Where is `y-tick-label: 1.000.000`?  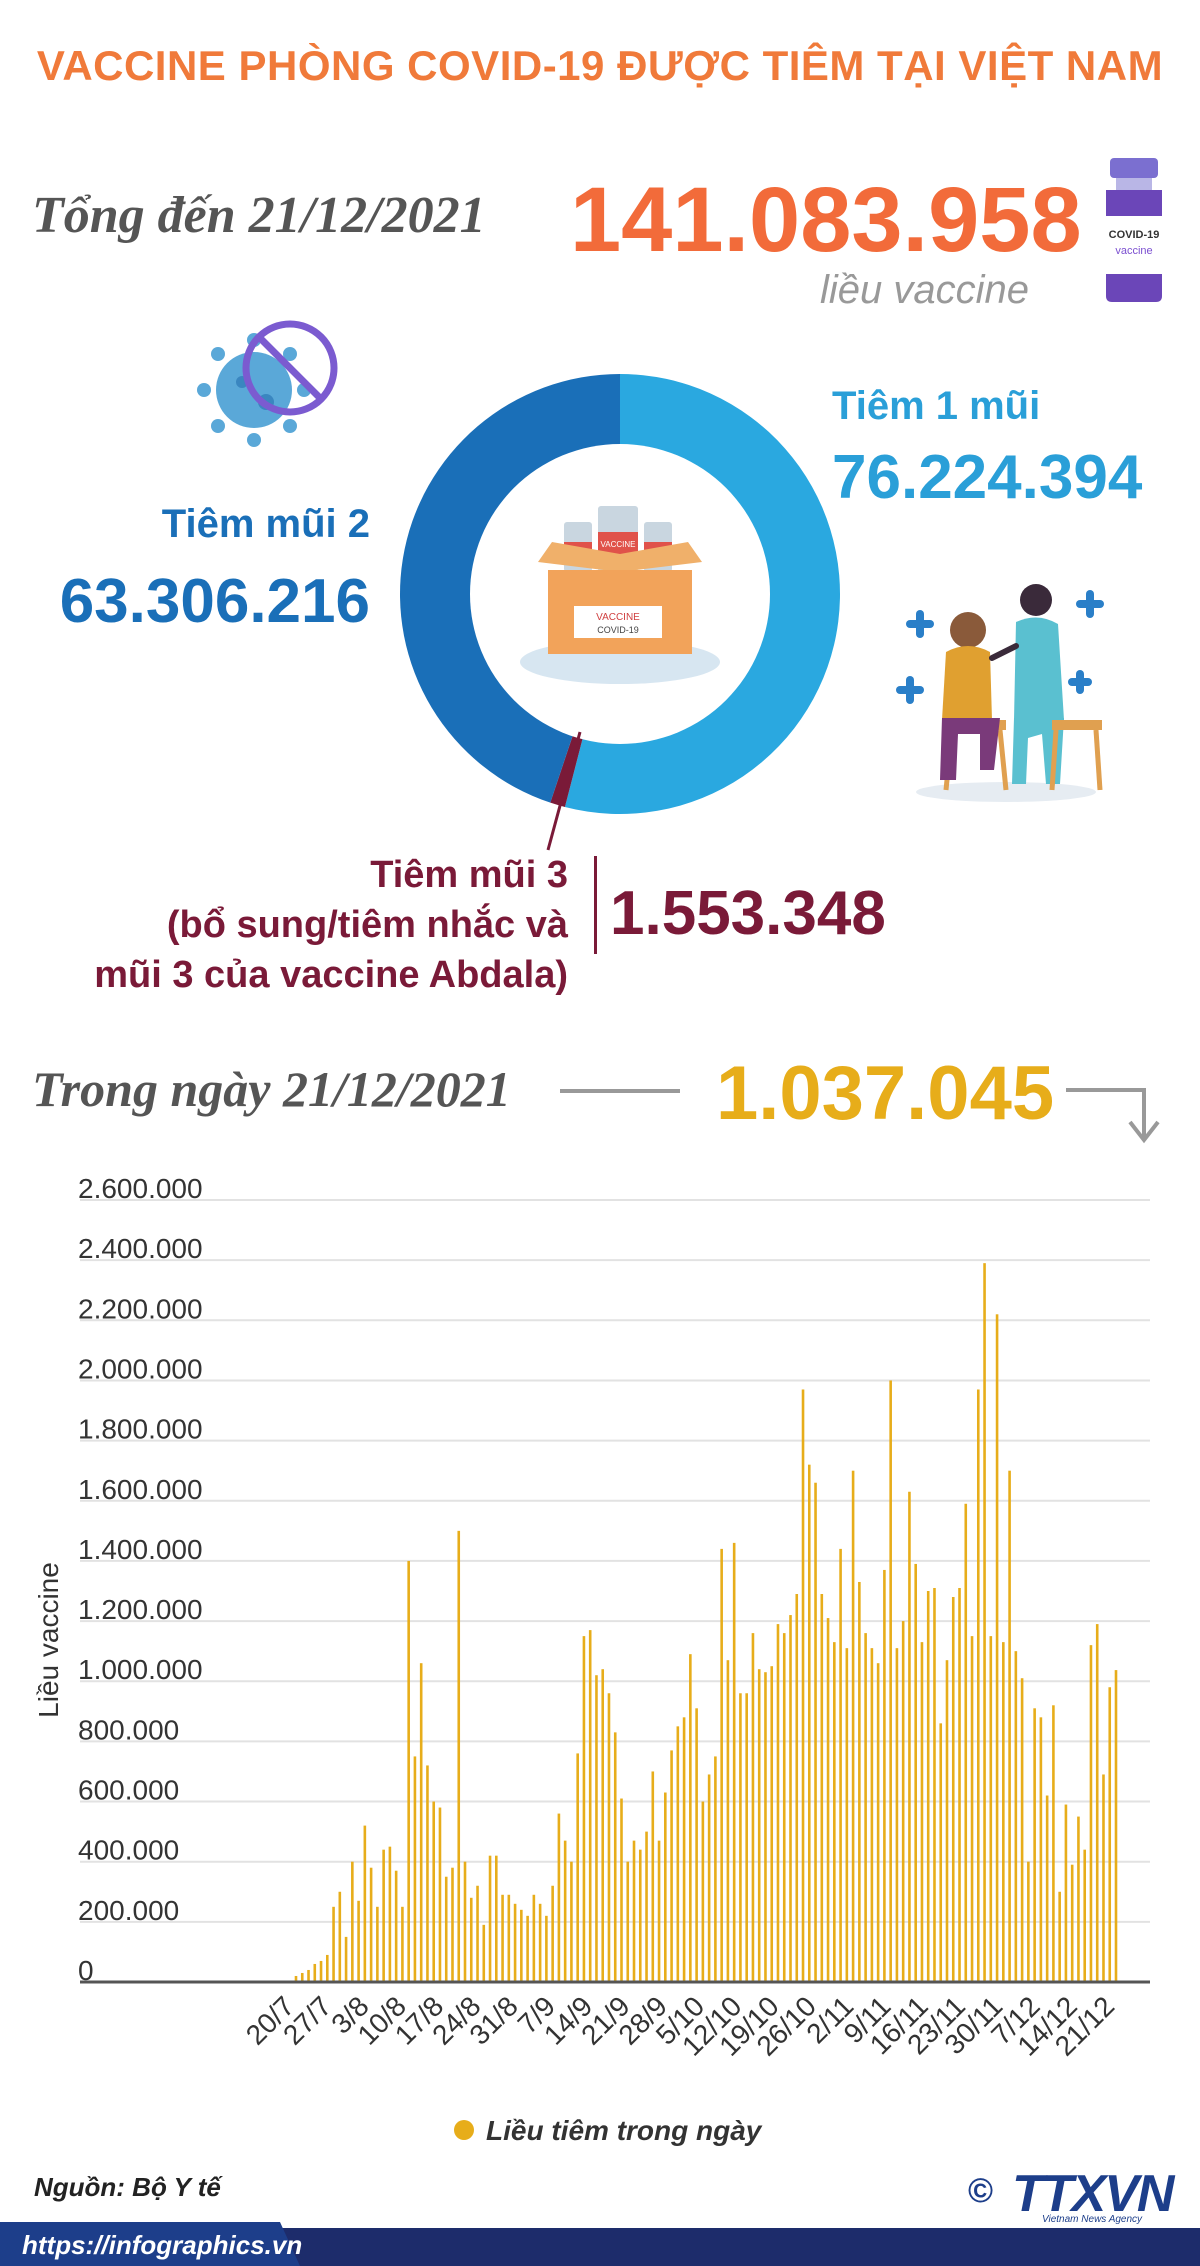
y-tick-label: 1.000.000 is located at coordinates (140, 1669).